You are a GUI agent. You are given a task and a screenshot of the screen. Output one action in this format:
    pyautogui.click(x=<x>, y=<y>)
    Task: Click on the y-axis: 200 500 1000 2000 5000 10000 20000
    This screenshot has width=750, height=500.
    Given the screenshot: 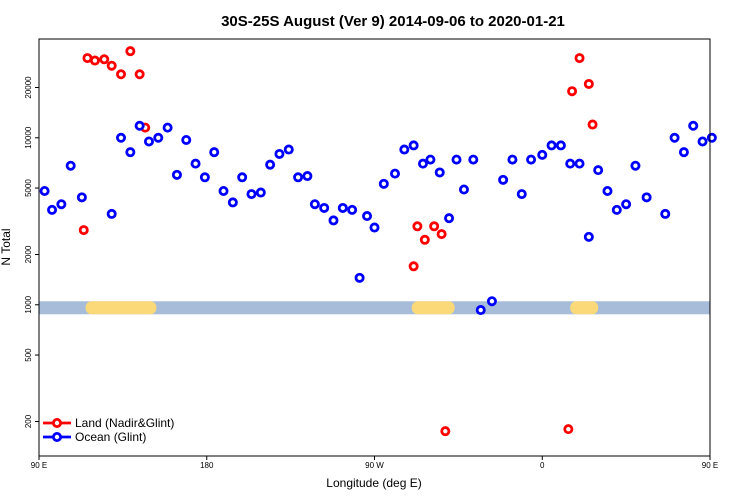 What is the action you would take?
    pyautogui.click(x=31, y=252)
    